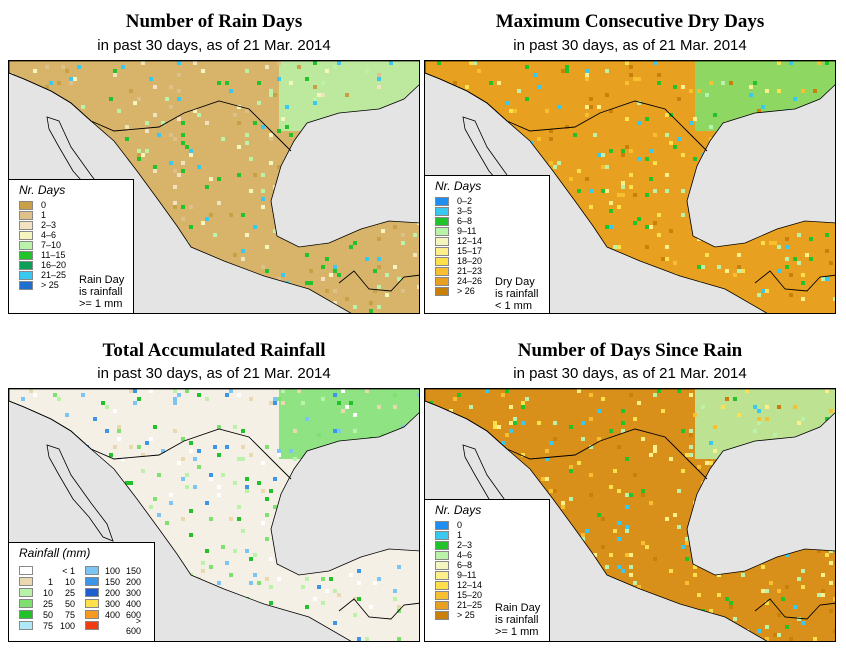  Describe the element at coordinates (492, 231) in the screenshot. I see `legend-item: 9–11` at that location.